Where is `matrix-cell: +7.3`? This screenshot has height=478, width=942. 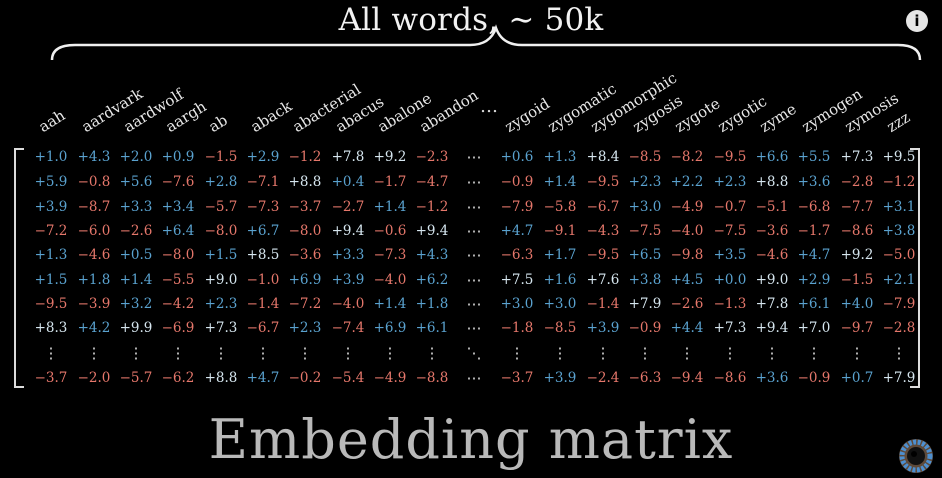 matrix-cell: +7.3 is located at coordinates (857, 157).